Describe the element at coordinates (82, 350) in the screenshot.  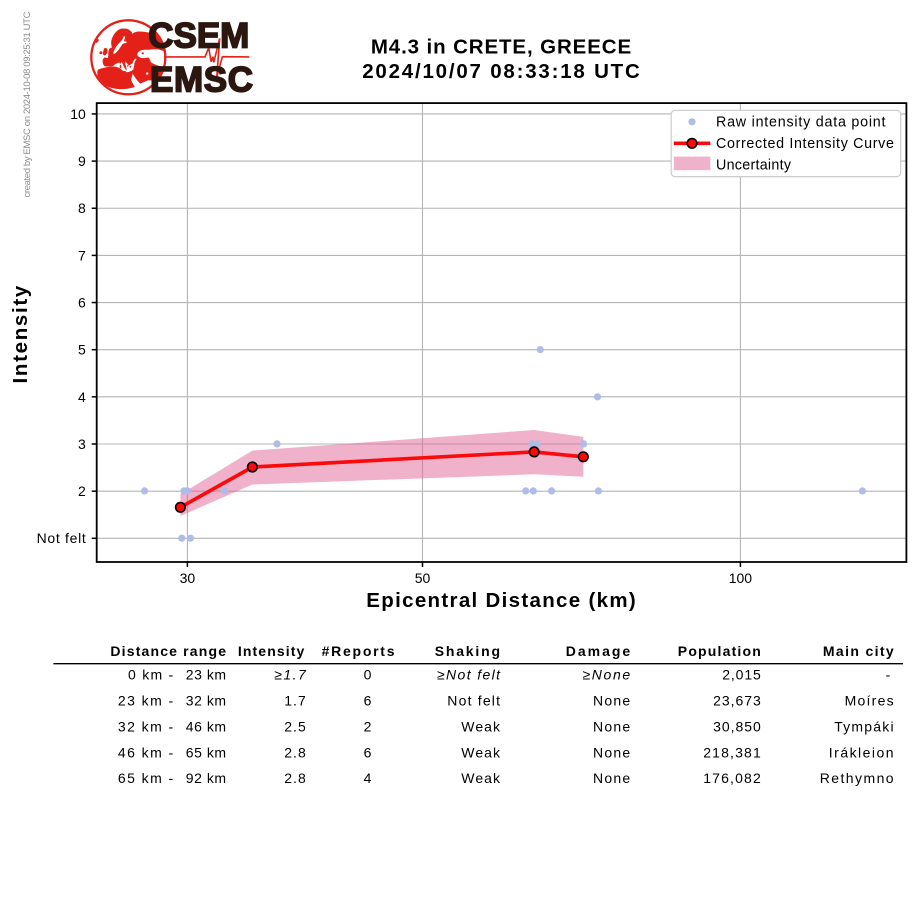
I see `svg-text: 5` at that location.